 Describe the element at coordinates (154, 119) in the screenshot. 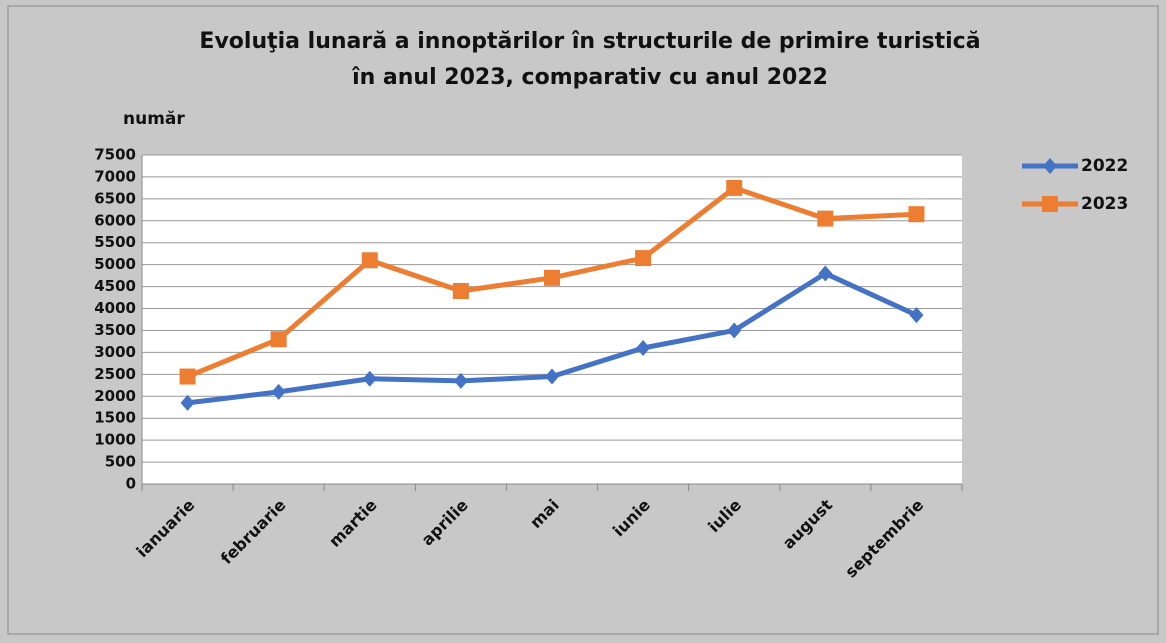

I see `y-axis-label: număr` at that location.